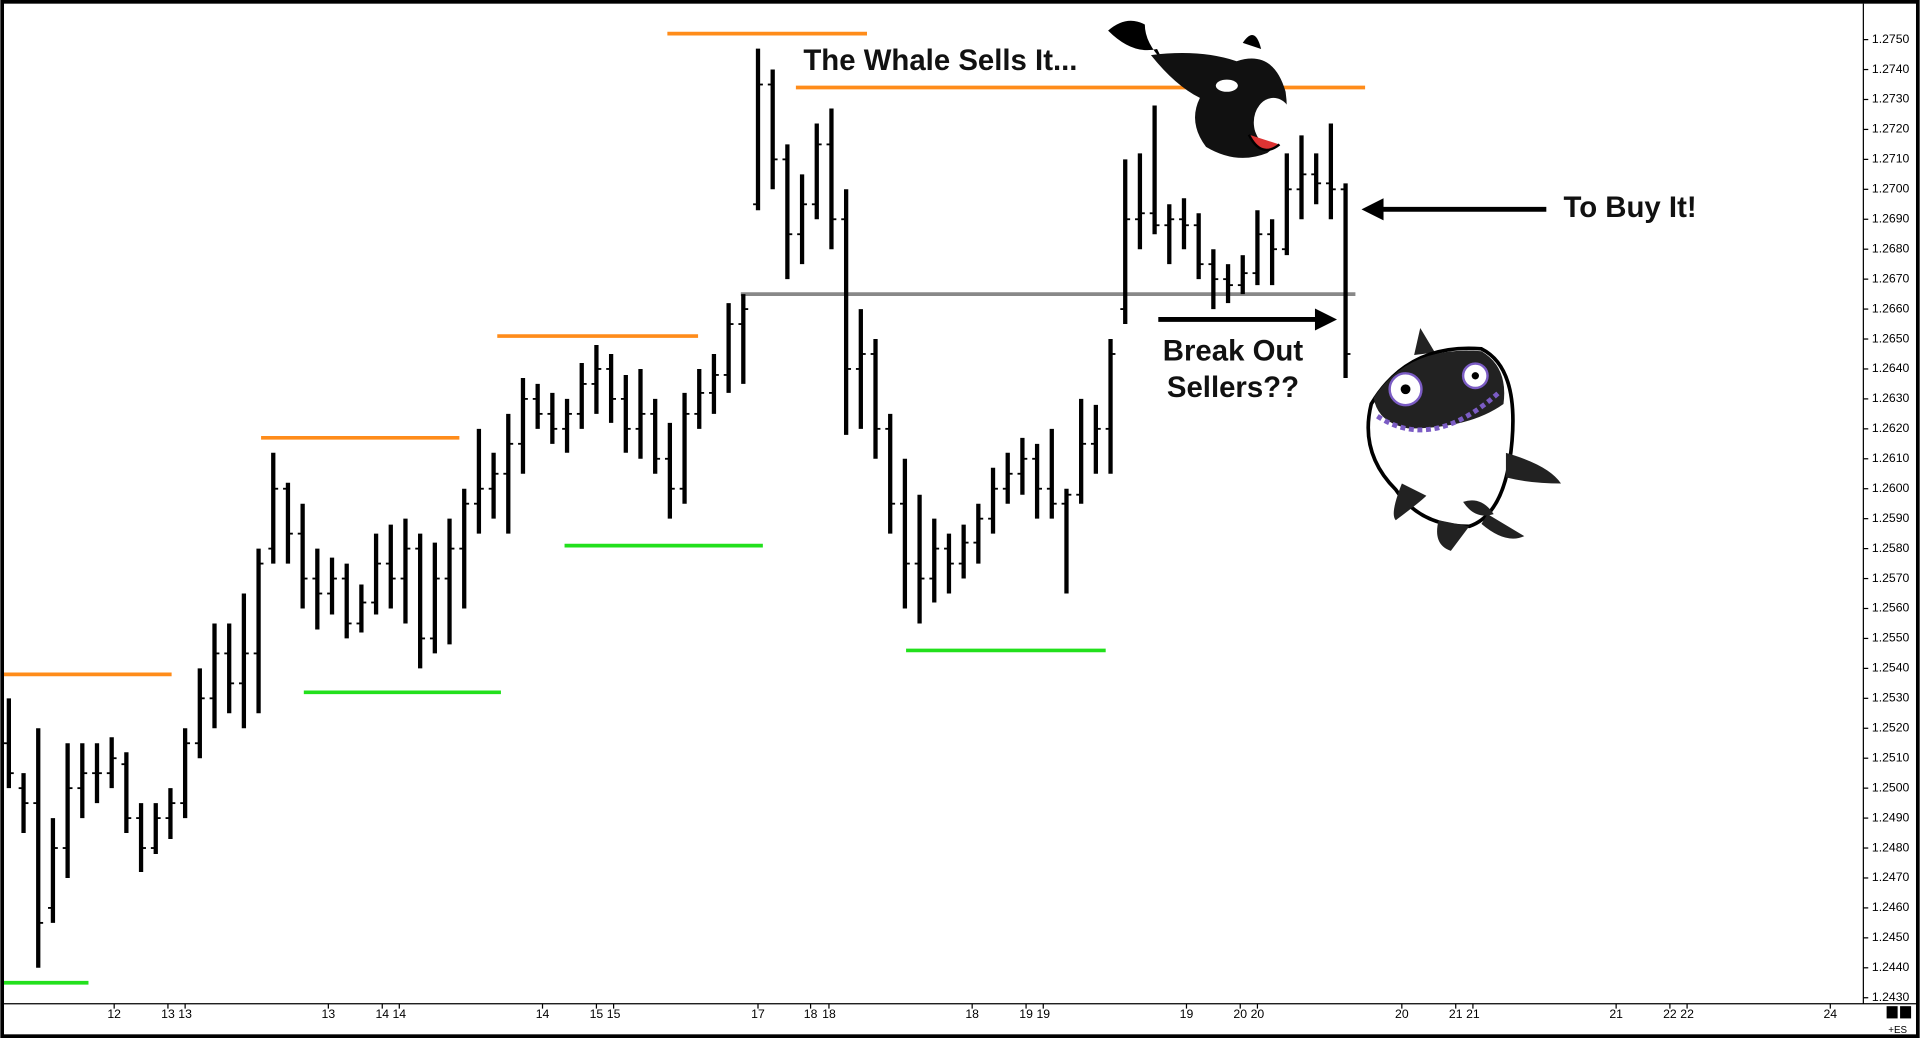 Image resolution: width=1920 pixels, height=1038 pixels. What do you see at coordinates (1891, 787) in the screenshot?
I see `y-tick-label: 1.2500` at bounding box center [1891, 787].